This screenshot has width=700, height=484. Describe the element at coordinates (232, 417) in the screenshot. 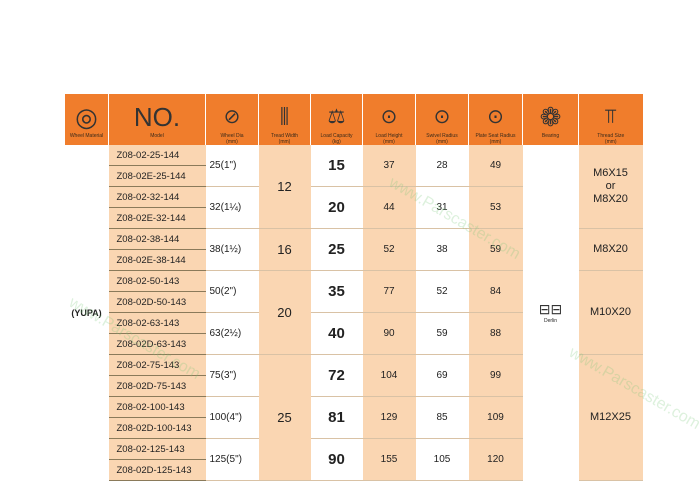

I see `wheel-dia-cell: 100(4")` at that location.